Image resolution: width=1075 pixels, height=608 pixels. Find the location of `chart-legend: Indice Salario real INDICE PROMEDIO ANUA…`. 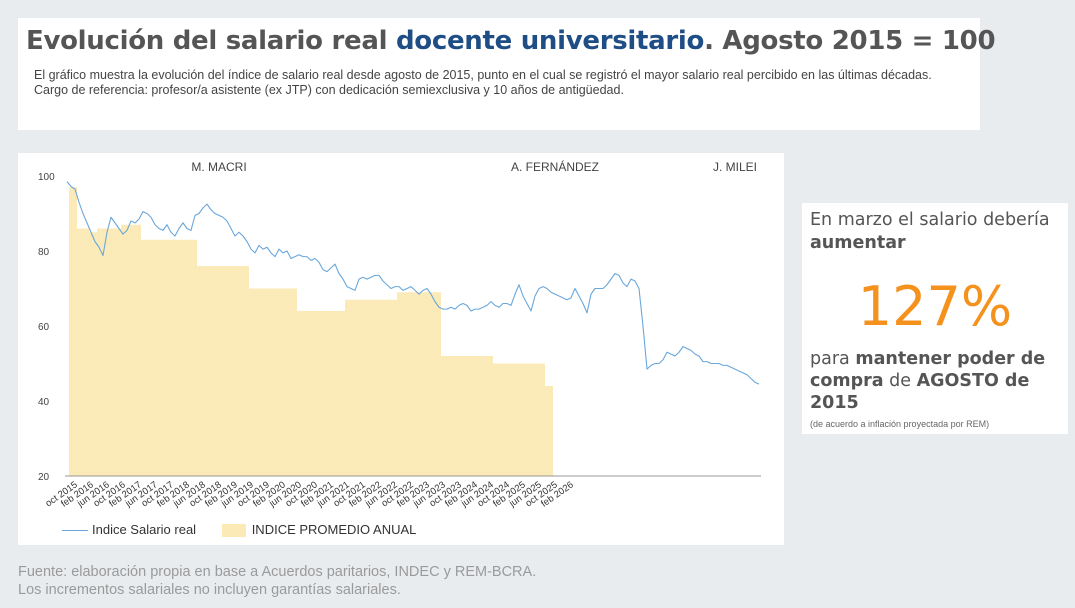

chart-legend: Indice Salario real INDICE PROMEDIO ANUA… is located at coordinates (250, 529).